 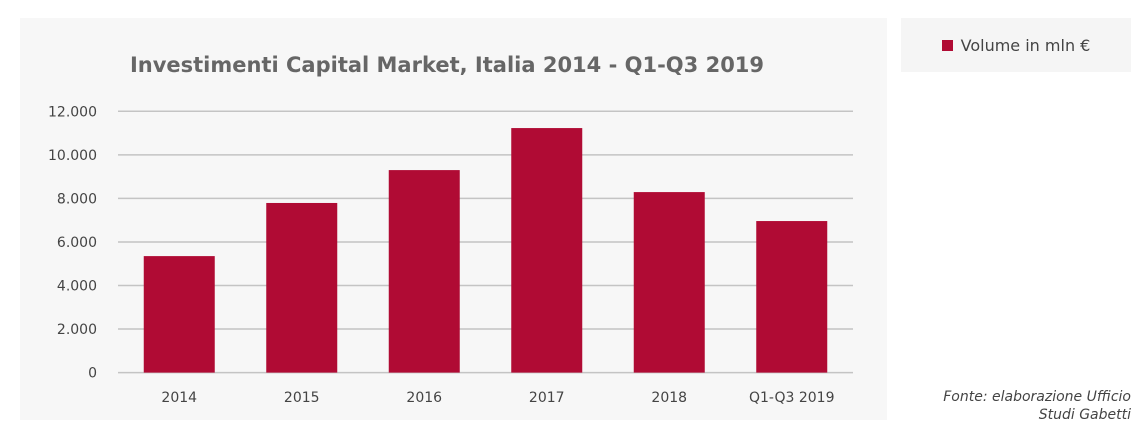 What do you see at coordinates (302, 287) in the screenshot?
I see `bar-2015` at bounding box center [302, 287].